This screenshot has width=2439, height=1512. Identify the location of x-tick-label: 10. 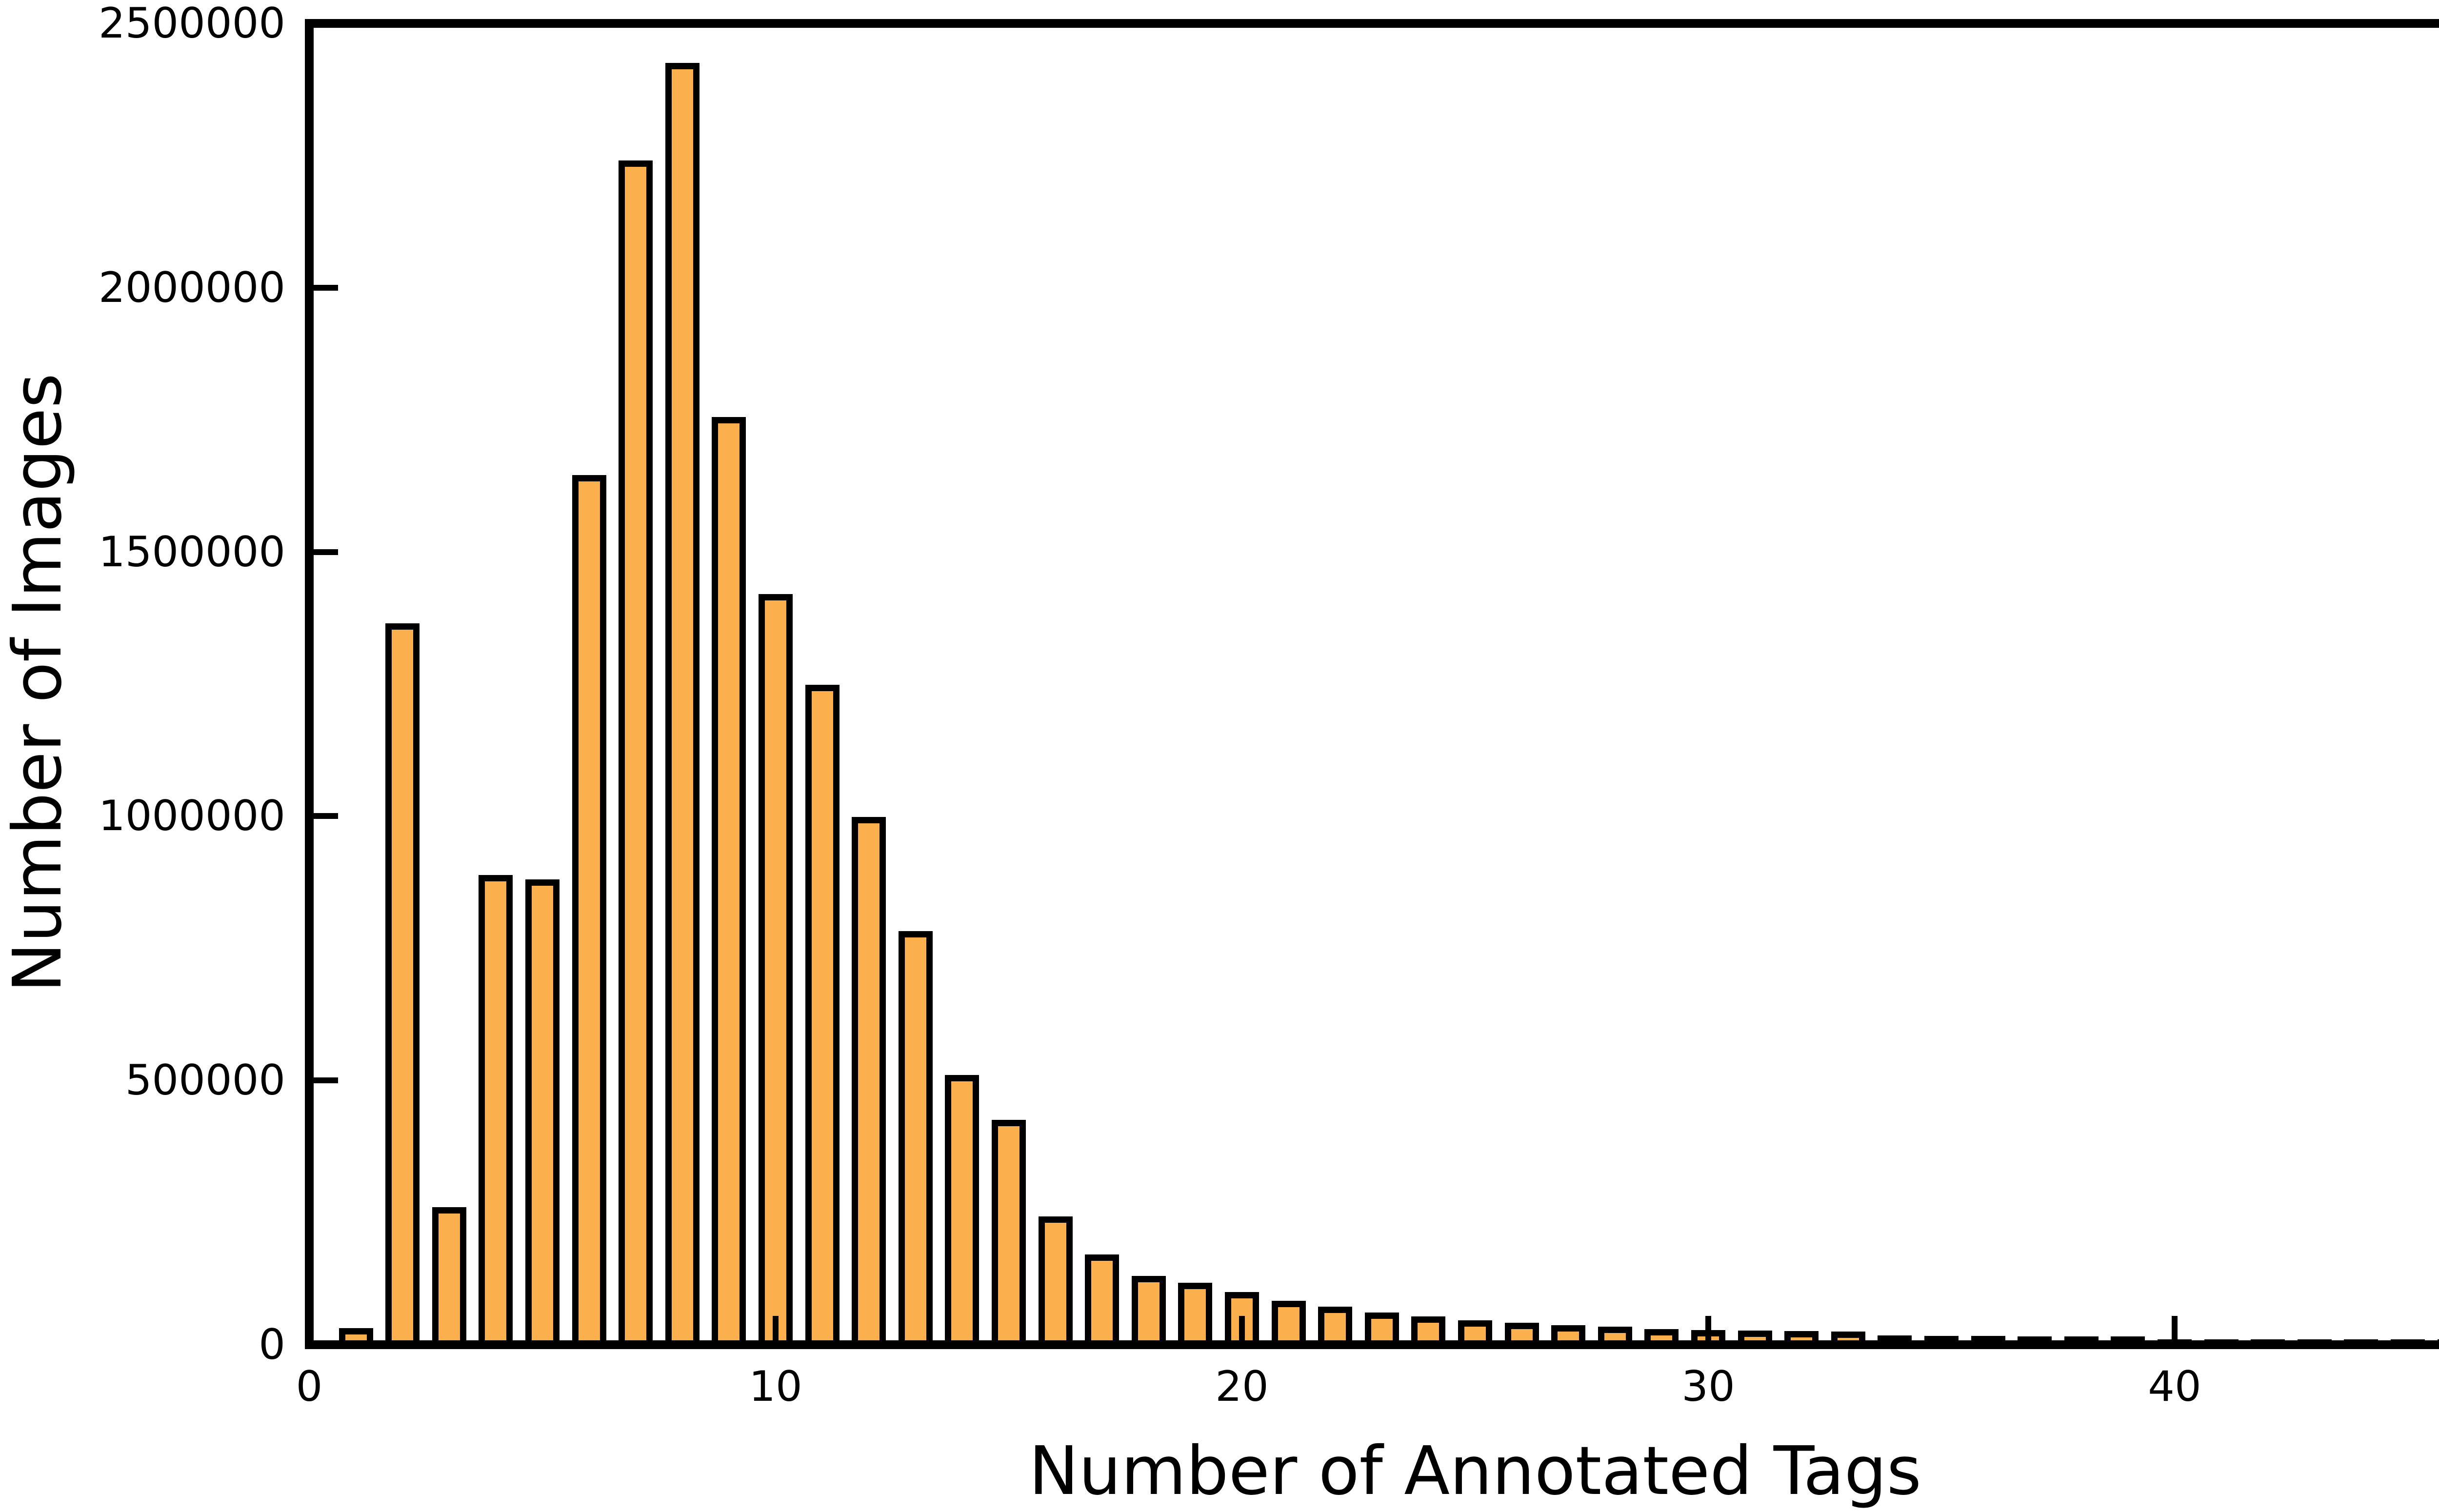
(776, 1386).